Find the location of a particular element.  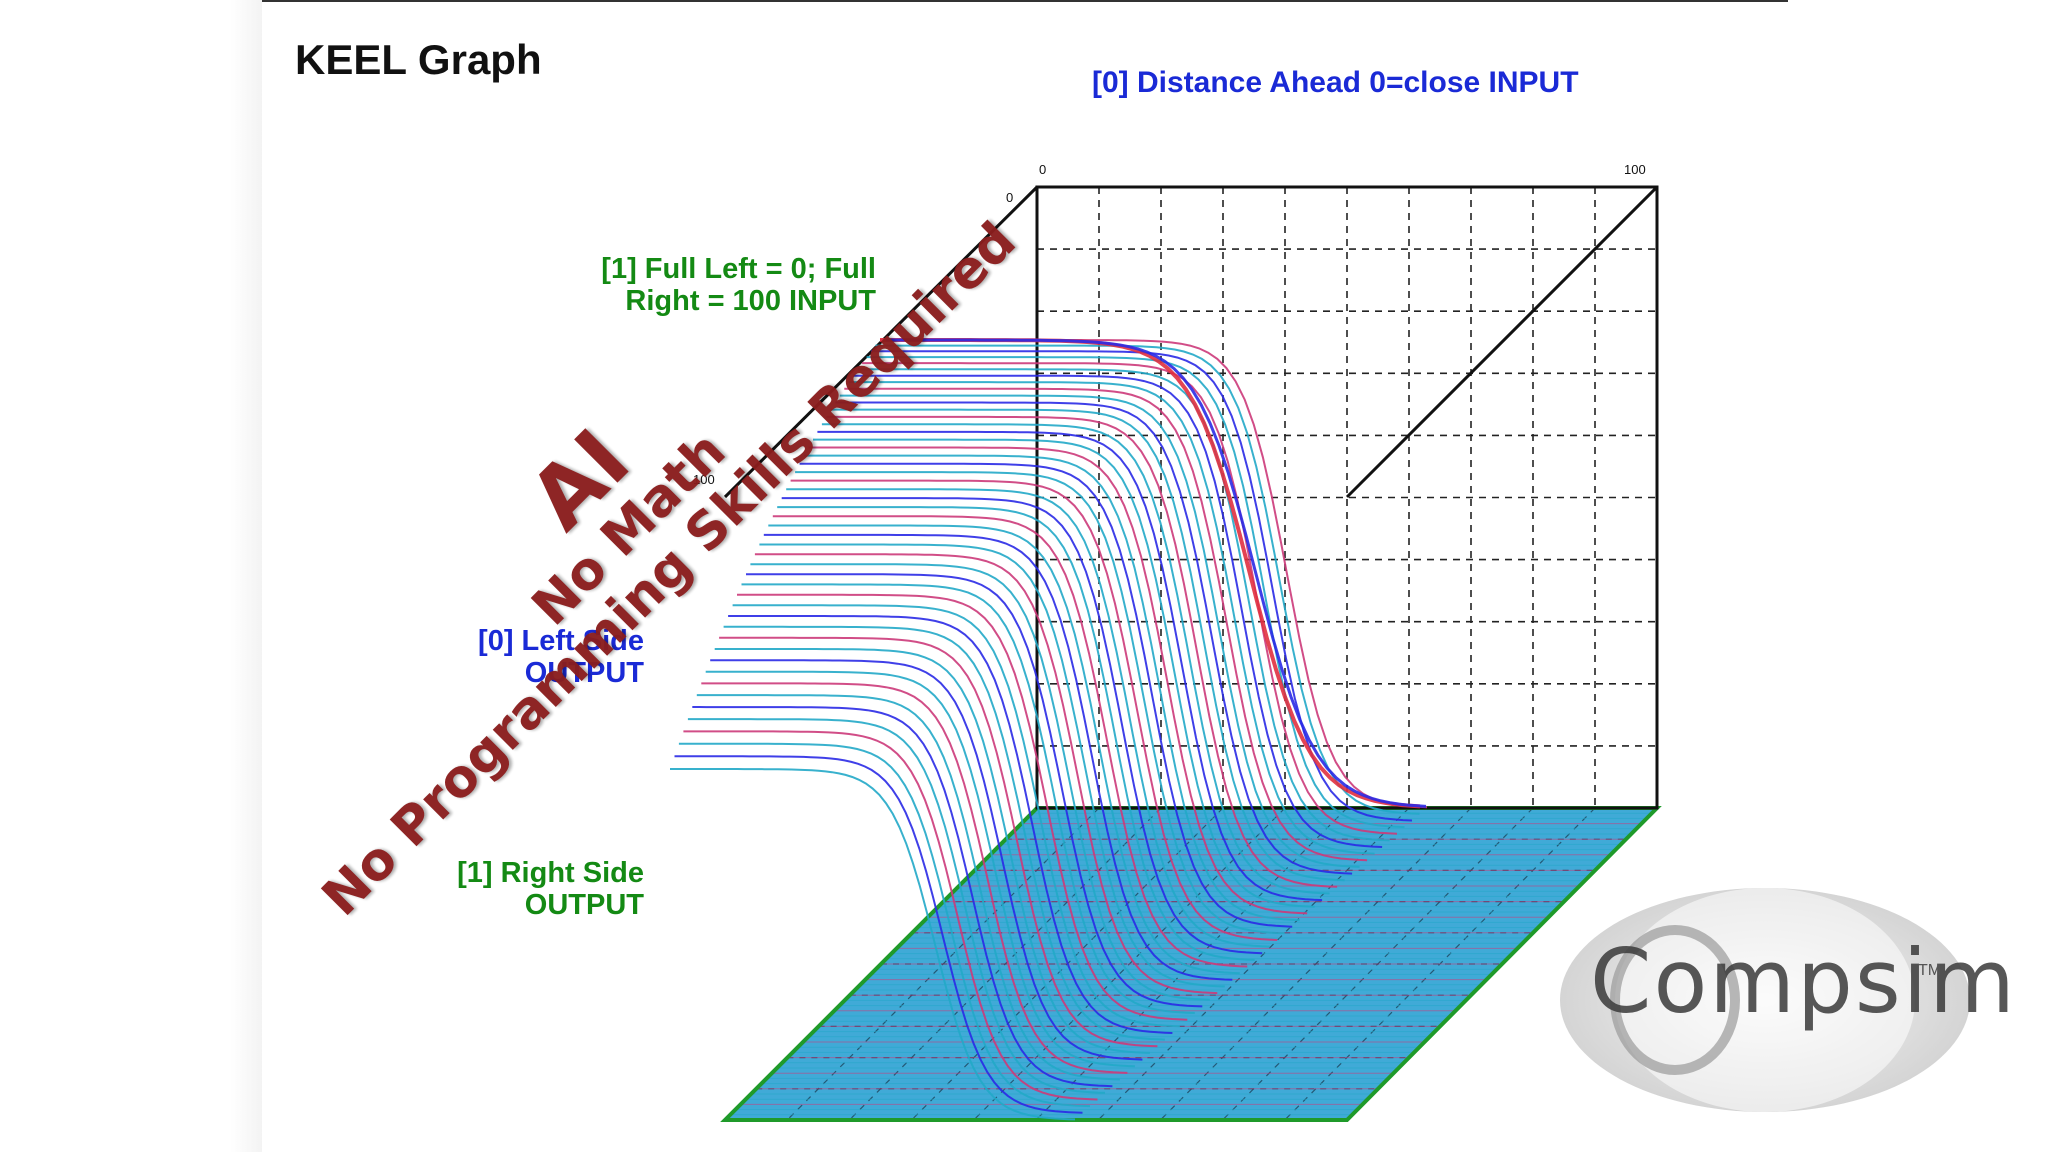

floor-plane is located at coordinates (1191, 964).